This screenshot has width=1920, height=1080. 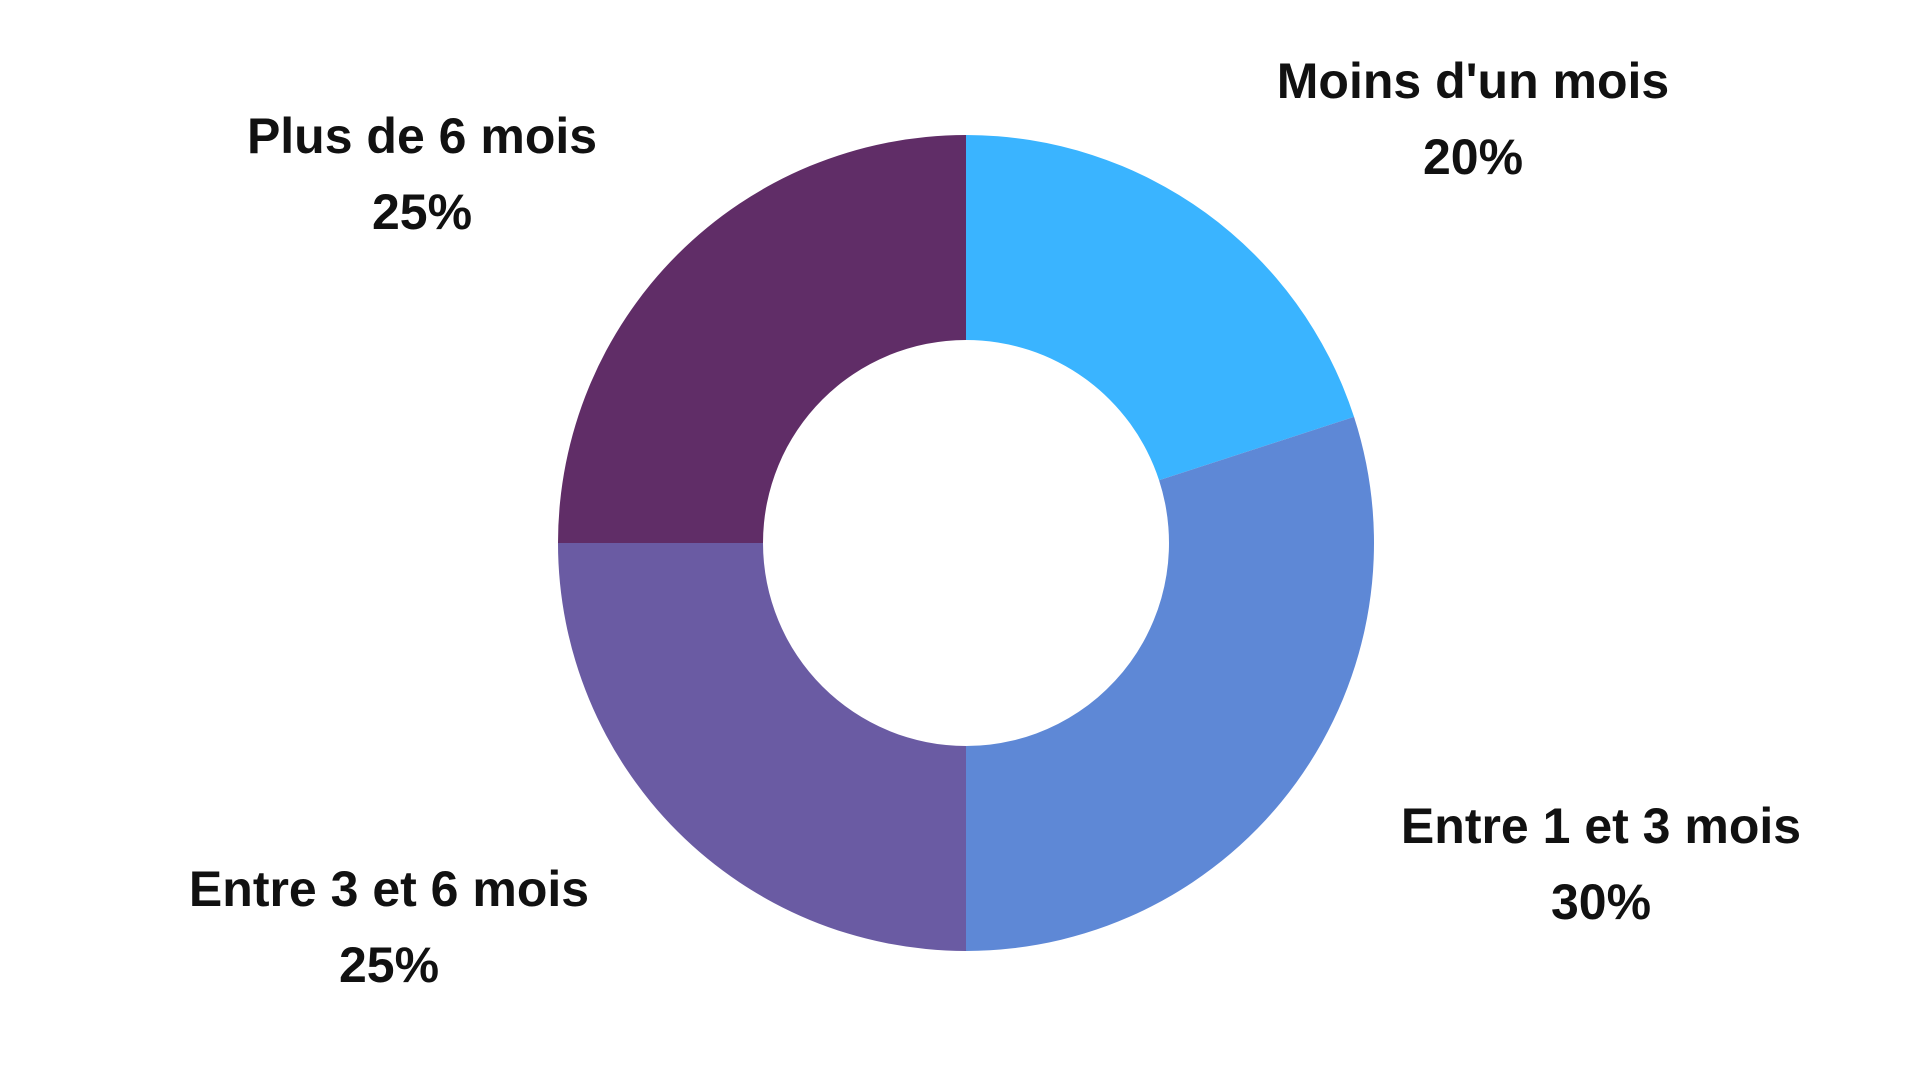 What do you see at coordinates (422, 174) in the screenshot?
I see `slice-label-plus-de-6-mois: Plus de 6 mois 25%` at bounding box center [422, 174].